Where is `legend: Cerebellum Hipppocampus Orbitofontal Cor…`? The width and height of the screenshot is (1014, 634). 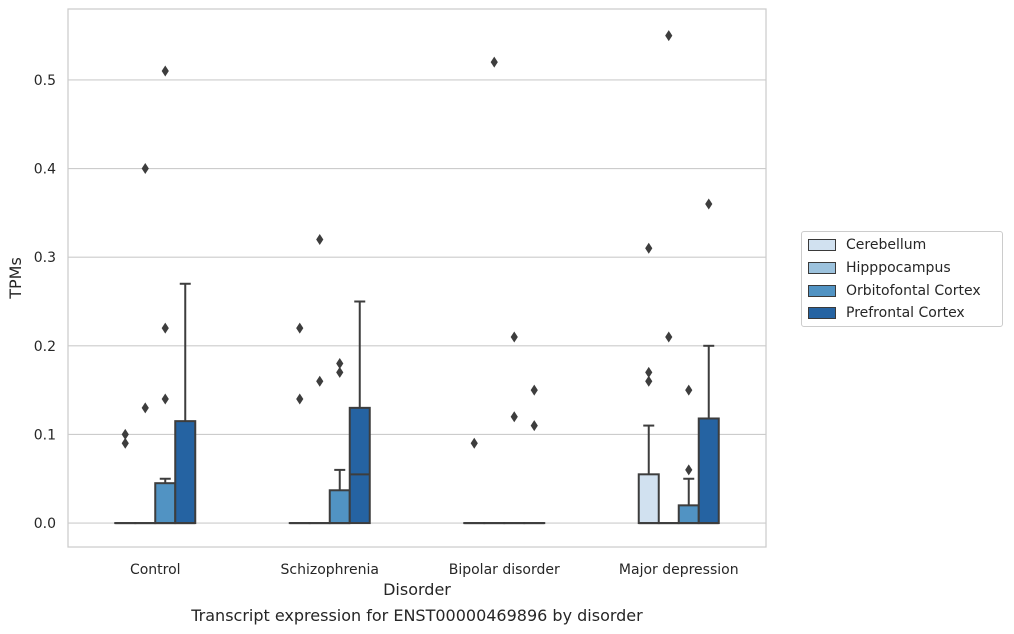
legend: Cerebellum Hipppocampus Orbitofontal Cor… is located at coordinates (902, 279).